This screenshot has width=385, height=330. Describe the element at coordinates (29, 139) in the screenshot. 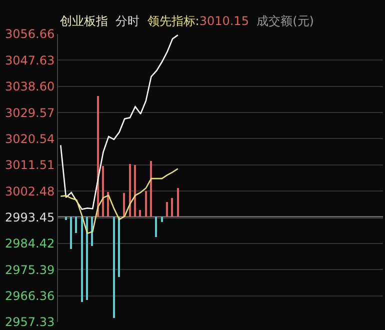

I see `y-tick-label: 3020.54` at that location.